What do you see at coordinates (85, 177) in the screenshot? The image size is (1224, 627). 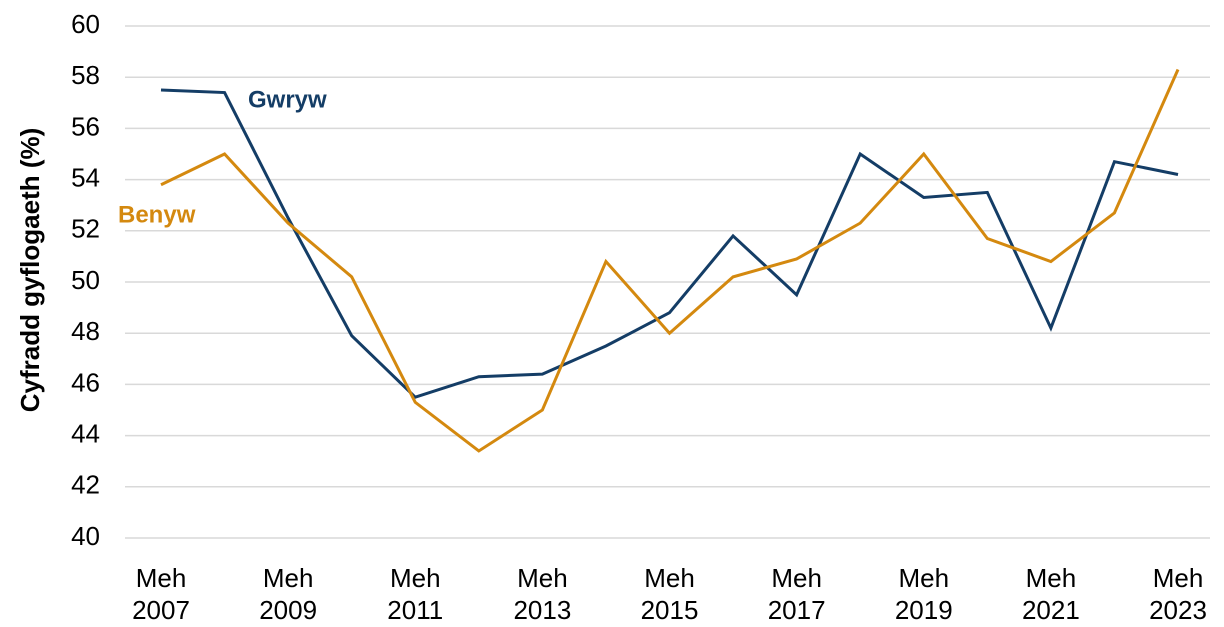 I see `y-tick-label: 54` at bounding box center [85, 177].